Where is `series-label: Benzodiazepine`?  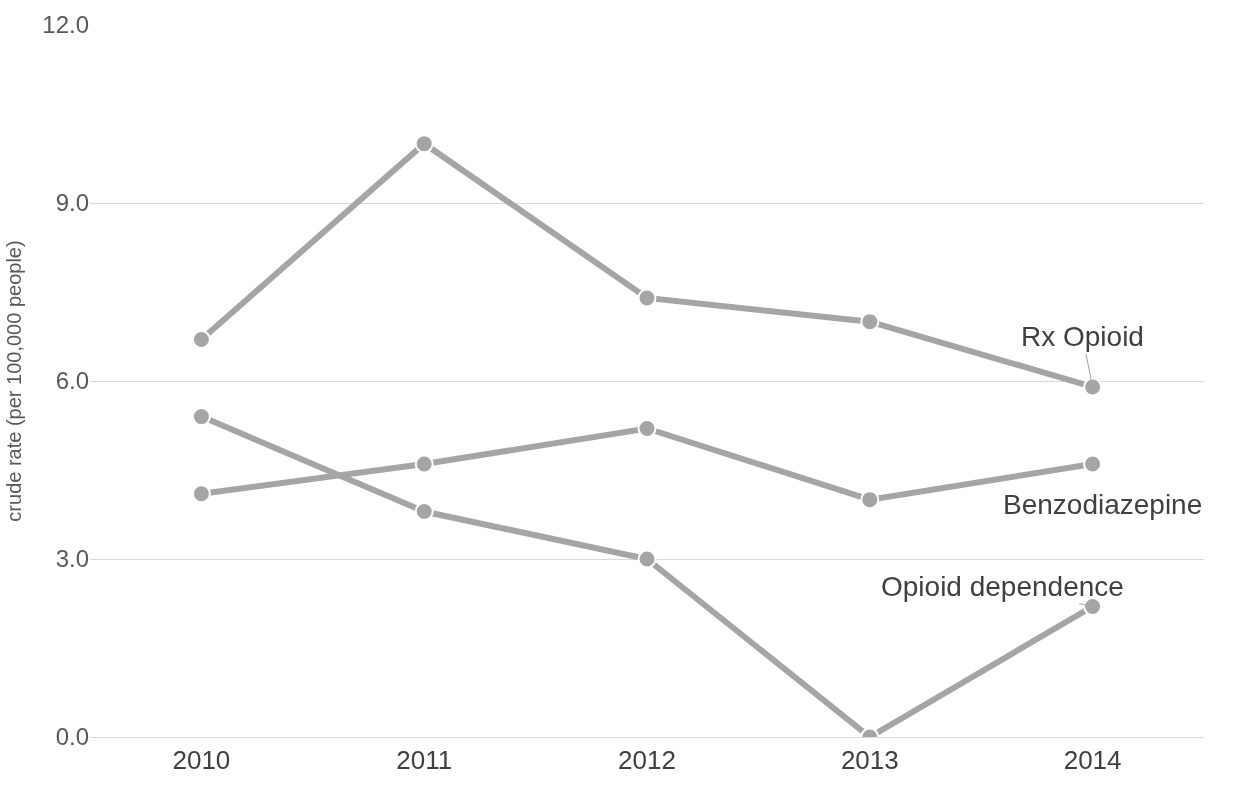
series-label: Benzodiazepine is located at coordinates (1103, 504).